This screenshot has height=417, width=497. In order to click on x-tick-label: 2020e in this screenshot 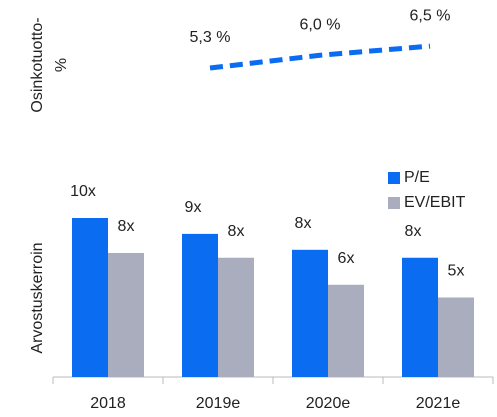, I will do `click(328, 403)`.